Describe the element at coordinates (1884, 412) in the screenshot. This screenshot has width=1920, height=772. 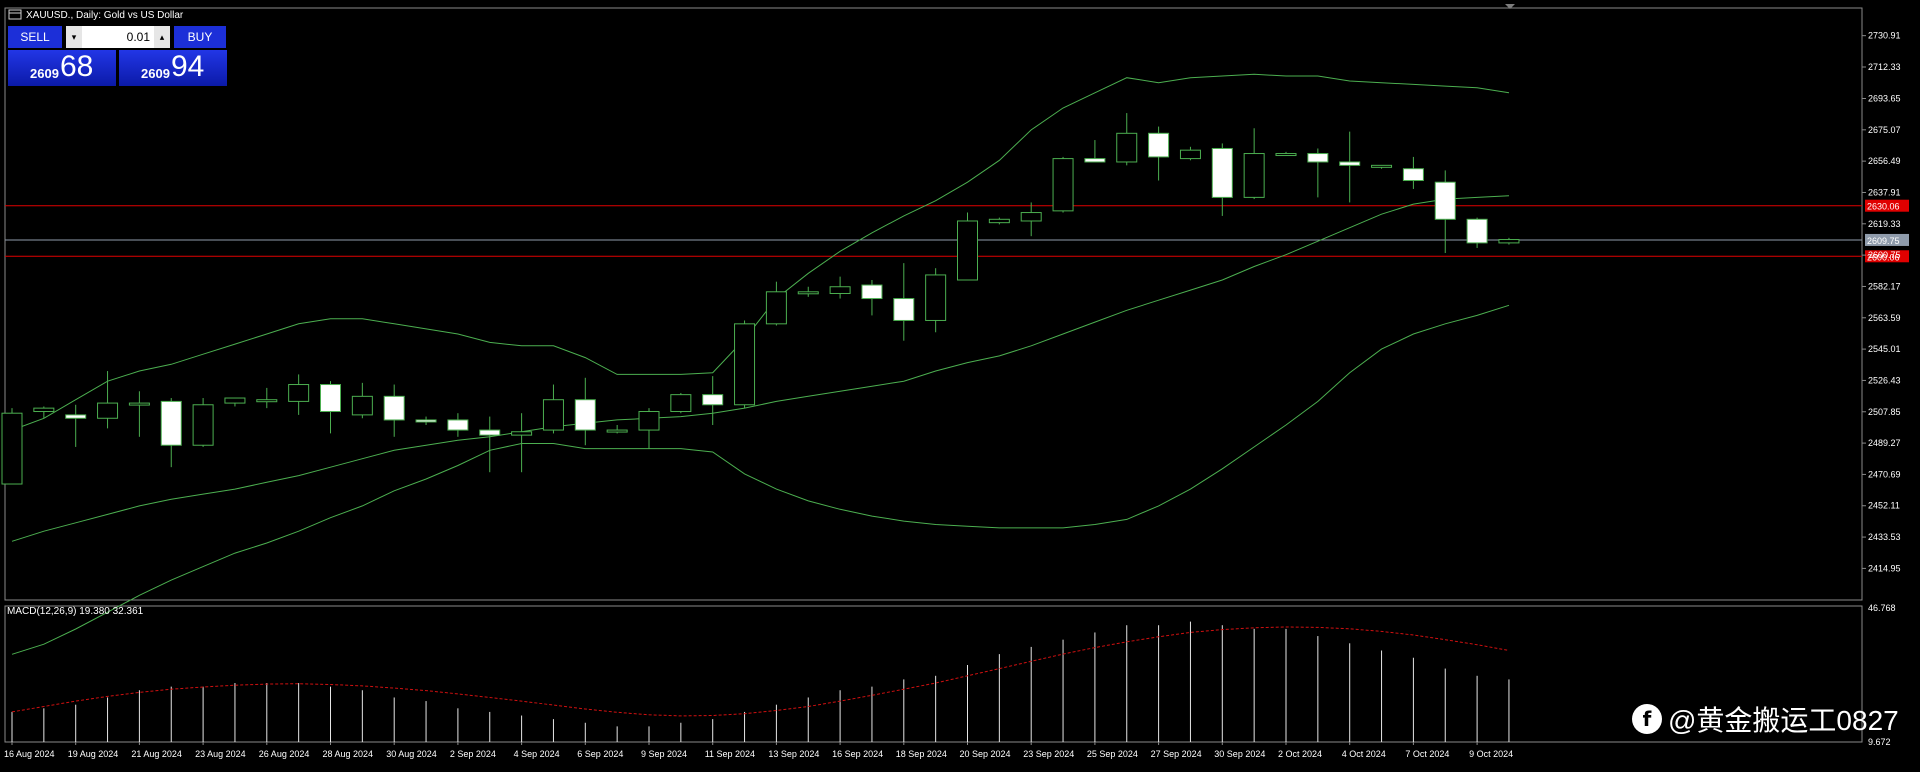
I see `y-tick-label: 2507.85` at that location.